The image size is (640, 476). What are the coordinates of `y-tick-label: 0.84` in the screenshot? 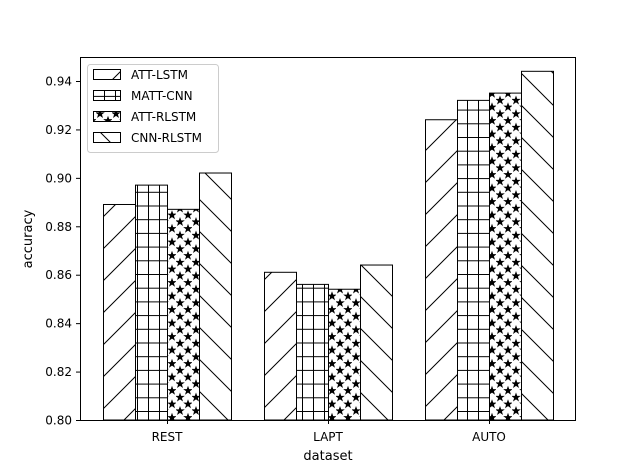 It's located at (58, 324).